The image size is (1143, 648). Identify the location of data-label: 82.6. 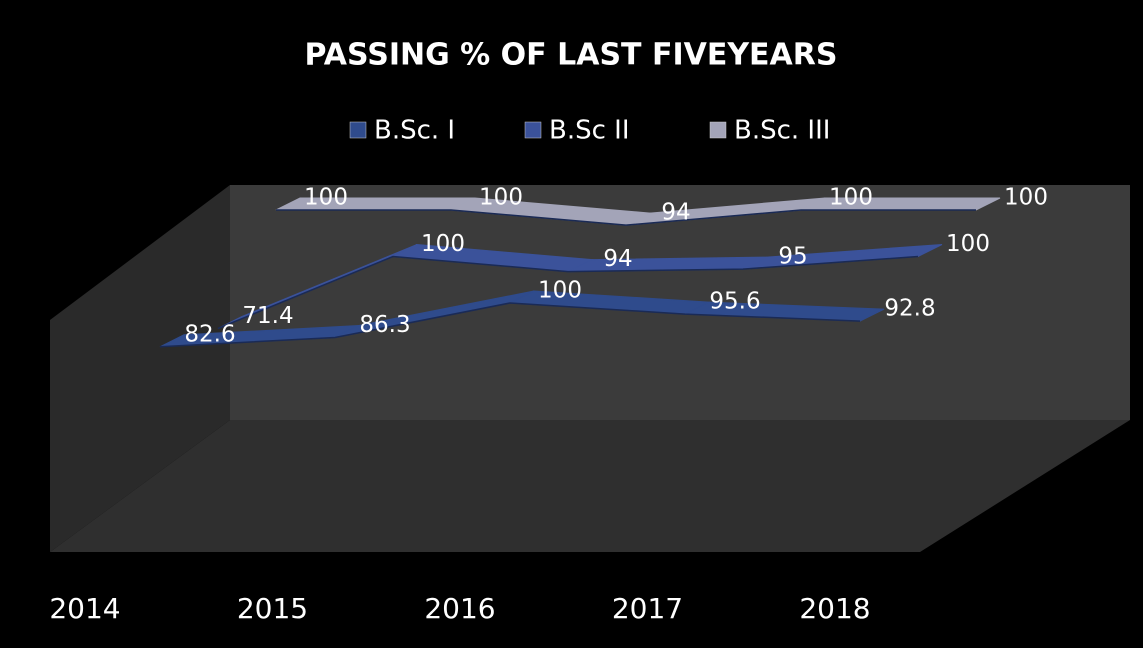
(209, 334).